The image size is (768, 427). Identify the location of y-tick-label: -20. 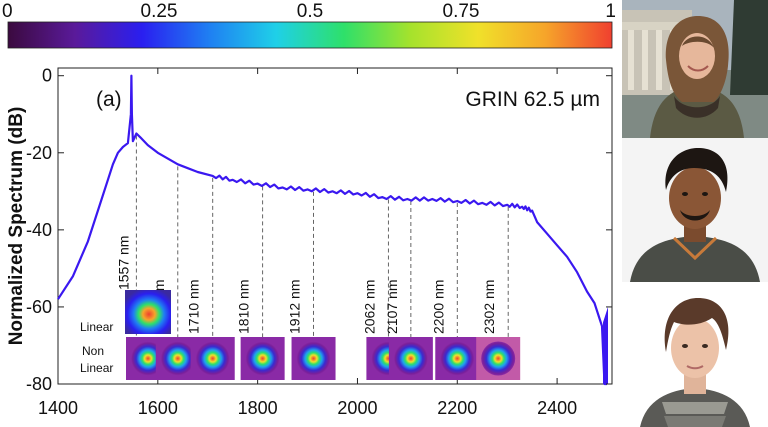
(39, 153).